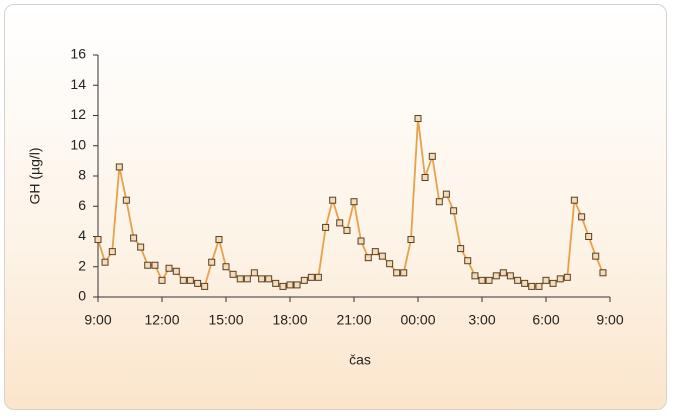 The image size is (673, 416). Describe the element at coordinates (289, 320) in the screenshot. I see `x-tick-label: 18:00` at that location.